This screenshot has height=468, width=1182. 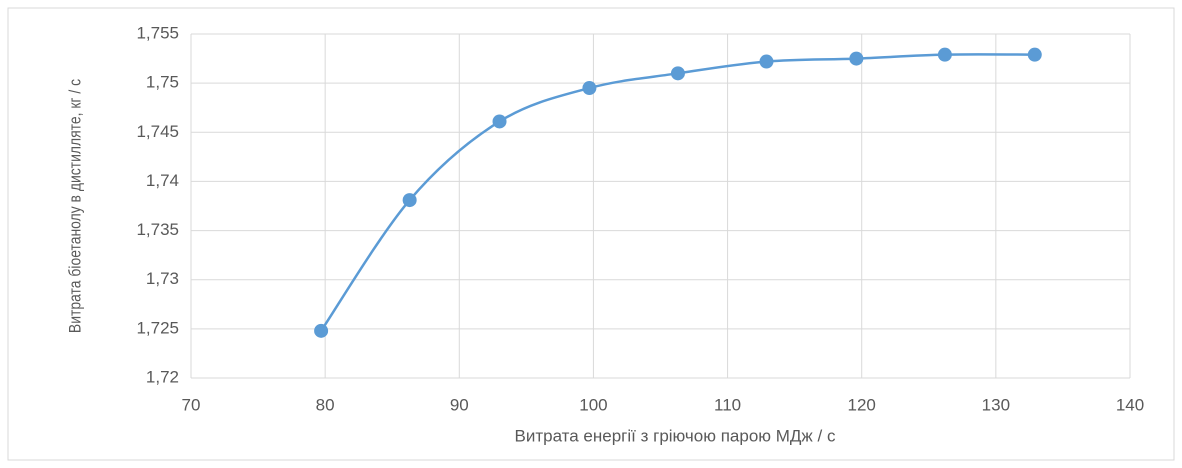 I want to click on x-tick-label: 100, so click(x=593, y=404).